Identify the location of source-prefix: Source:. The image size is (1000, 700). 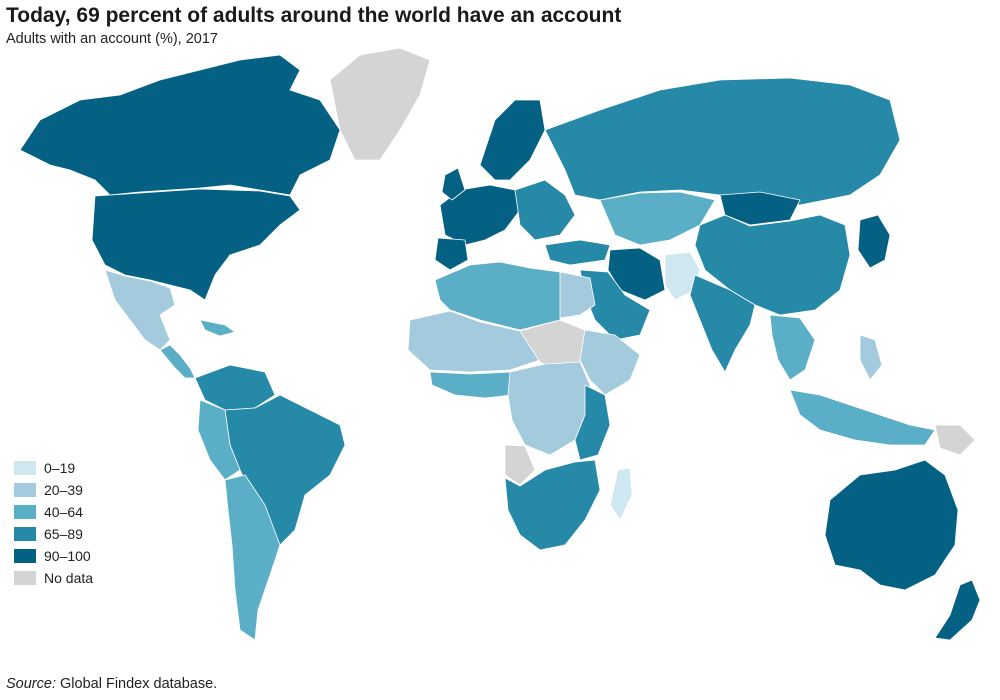
(31, 684).